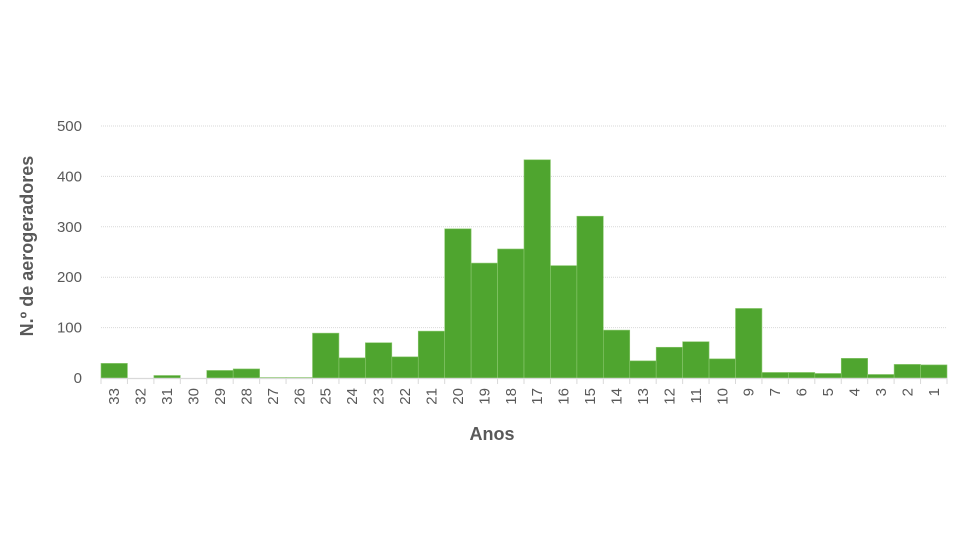 The height and width of the screenshot is (560, 980). I want to click on x-tick-label: 30, so click(194, 396).